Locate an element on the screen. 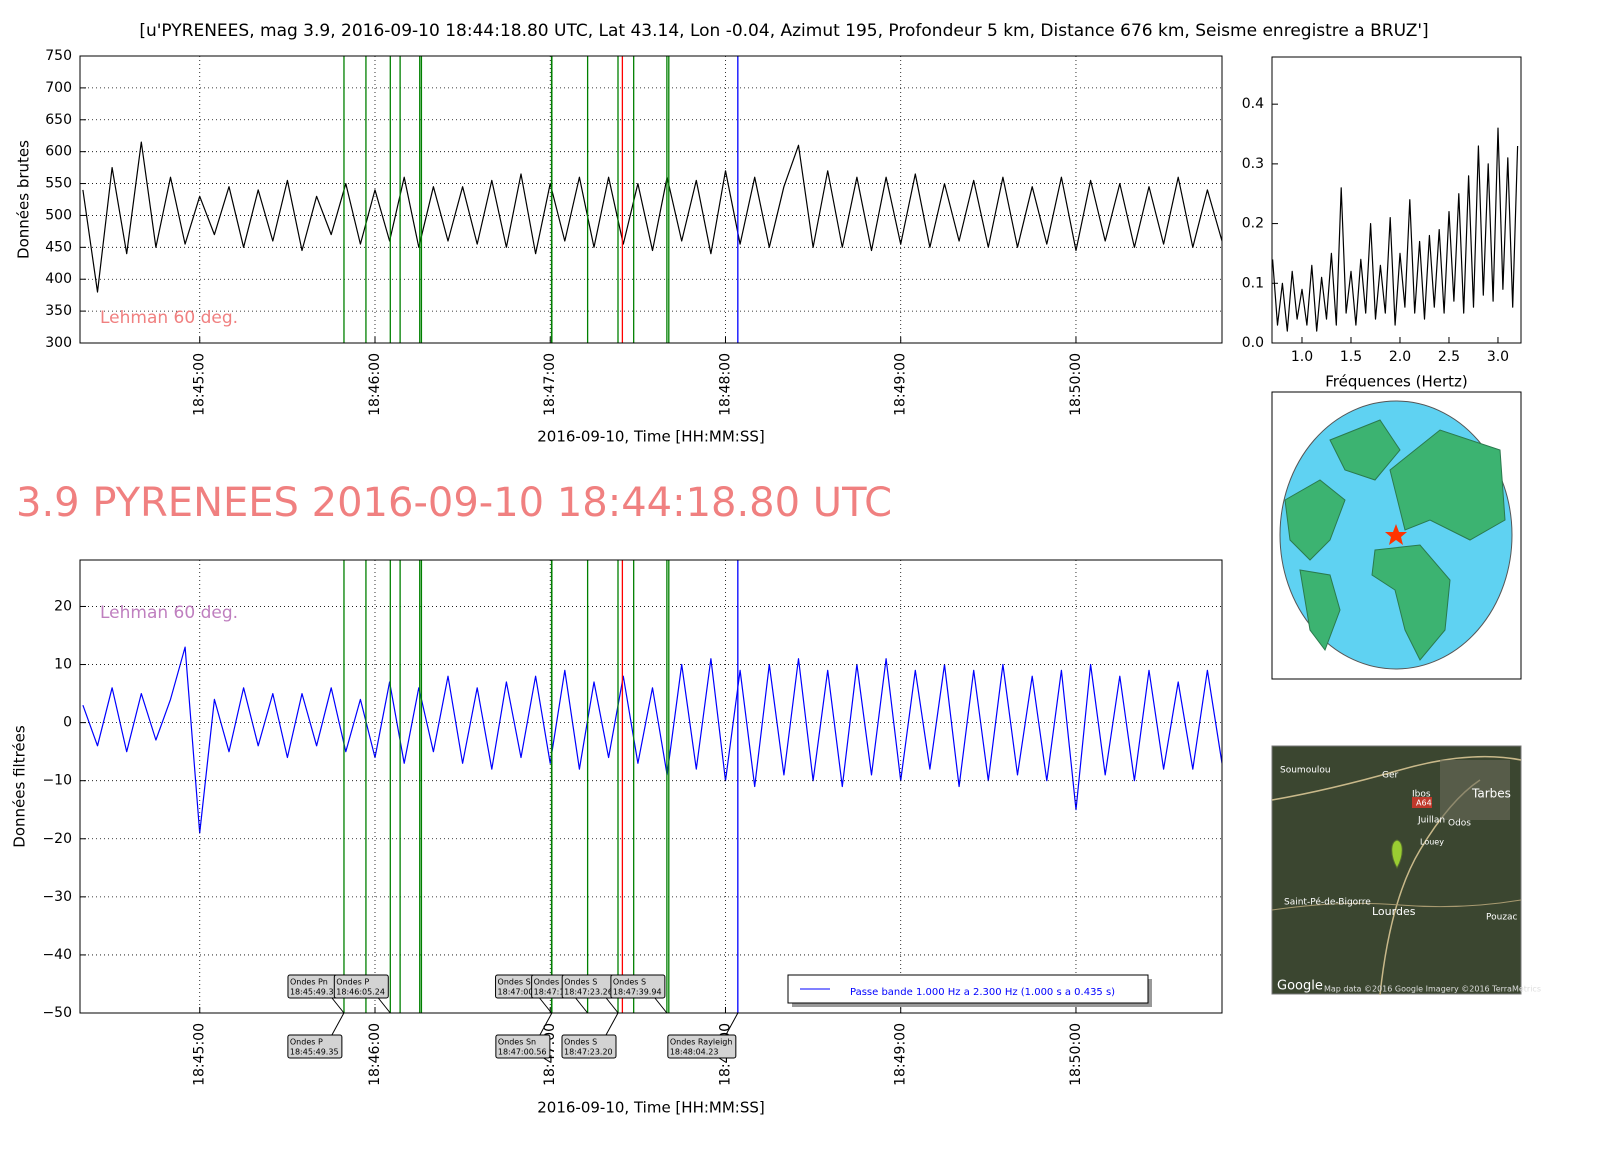 The width and height of the screenshot is (1600, 1150). y-tick-label: −30 is located at coordinates (57, 897).